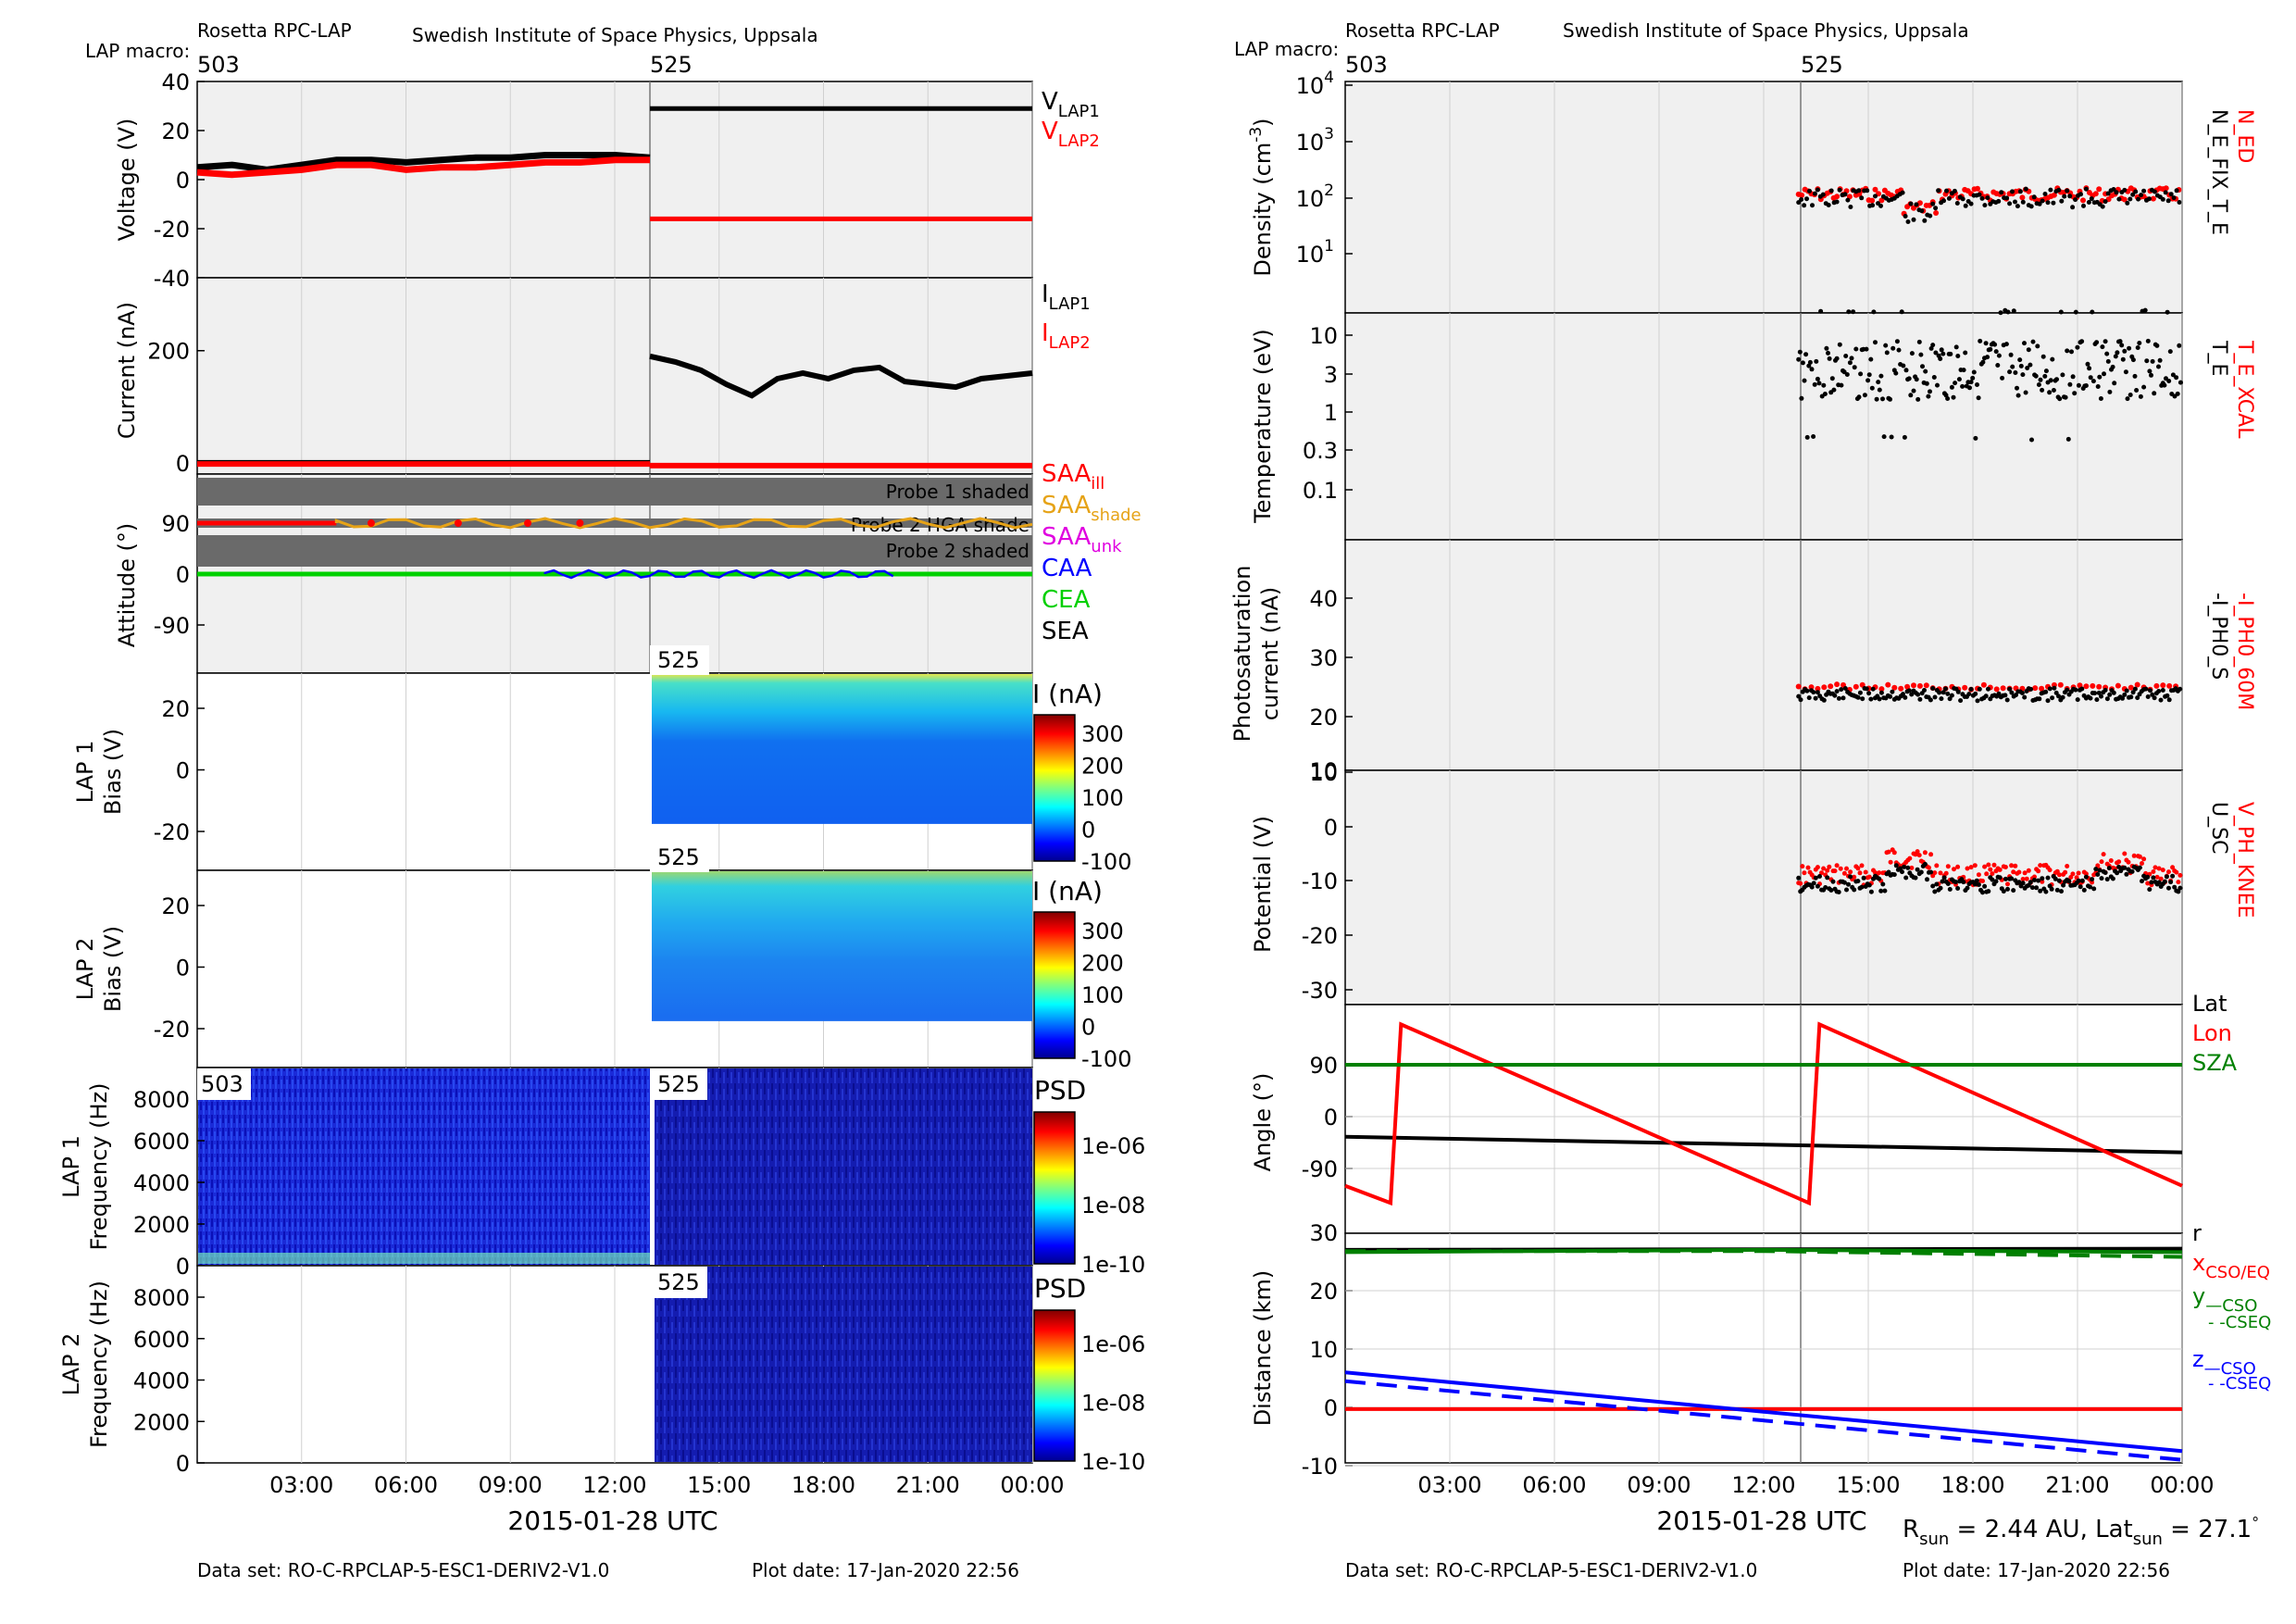 The height and width of the screenshot is (1624, 2296). Describe the element at coordinates (1263, 1348) in the screenshot. I see `distance-ylabel: Distance (km)` at that location.